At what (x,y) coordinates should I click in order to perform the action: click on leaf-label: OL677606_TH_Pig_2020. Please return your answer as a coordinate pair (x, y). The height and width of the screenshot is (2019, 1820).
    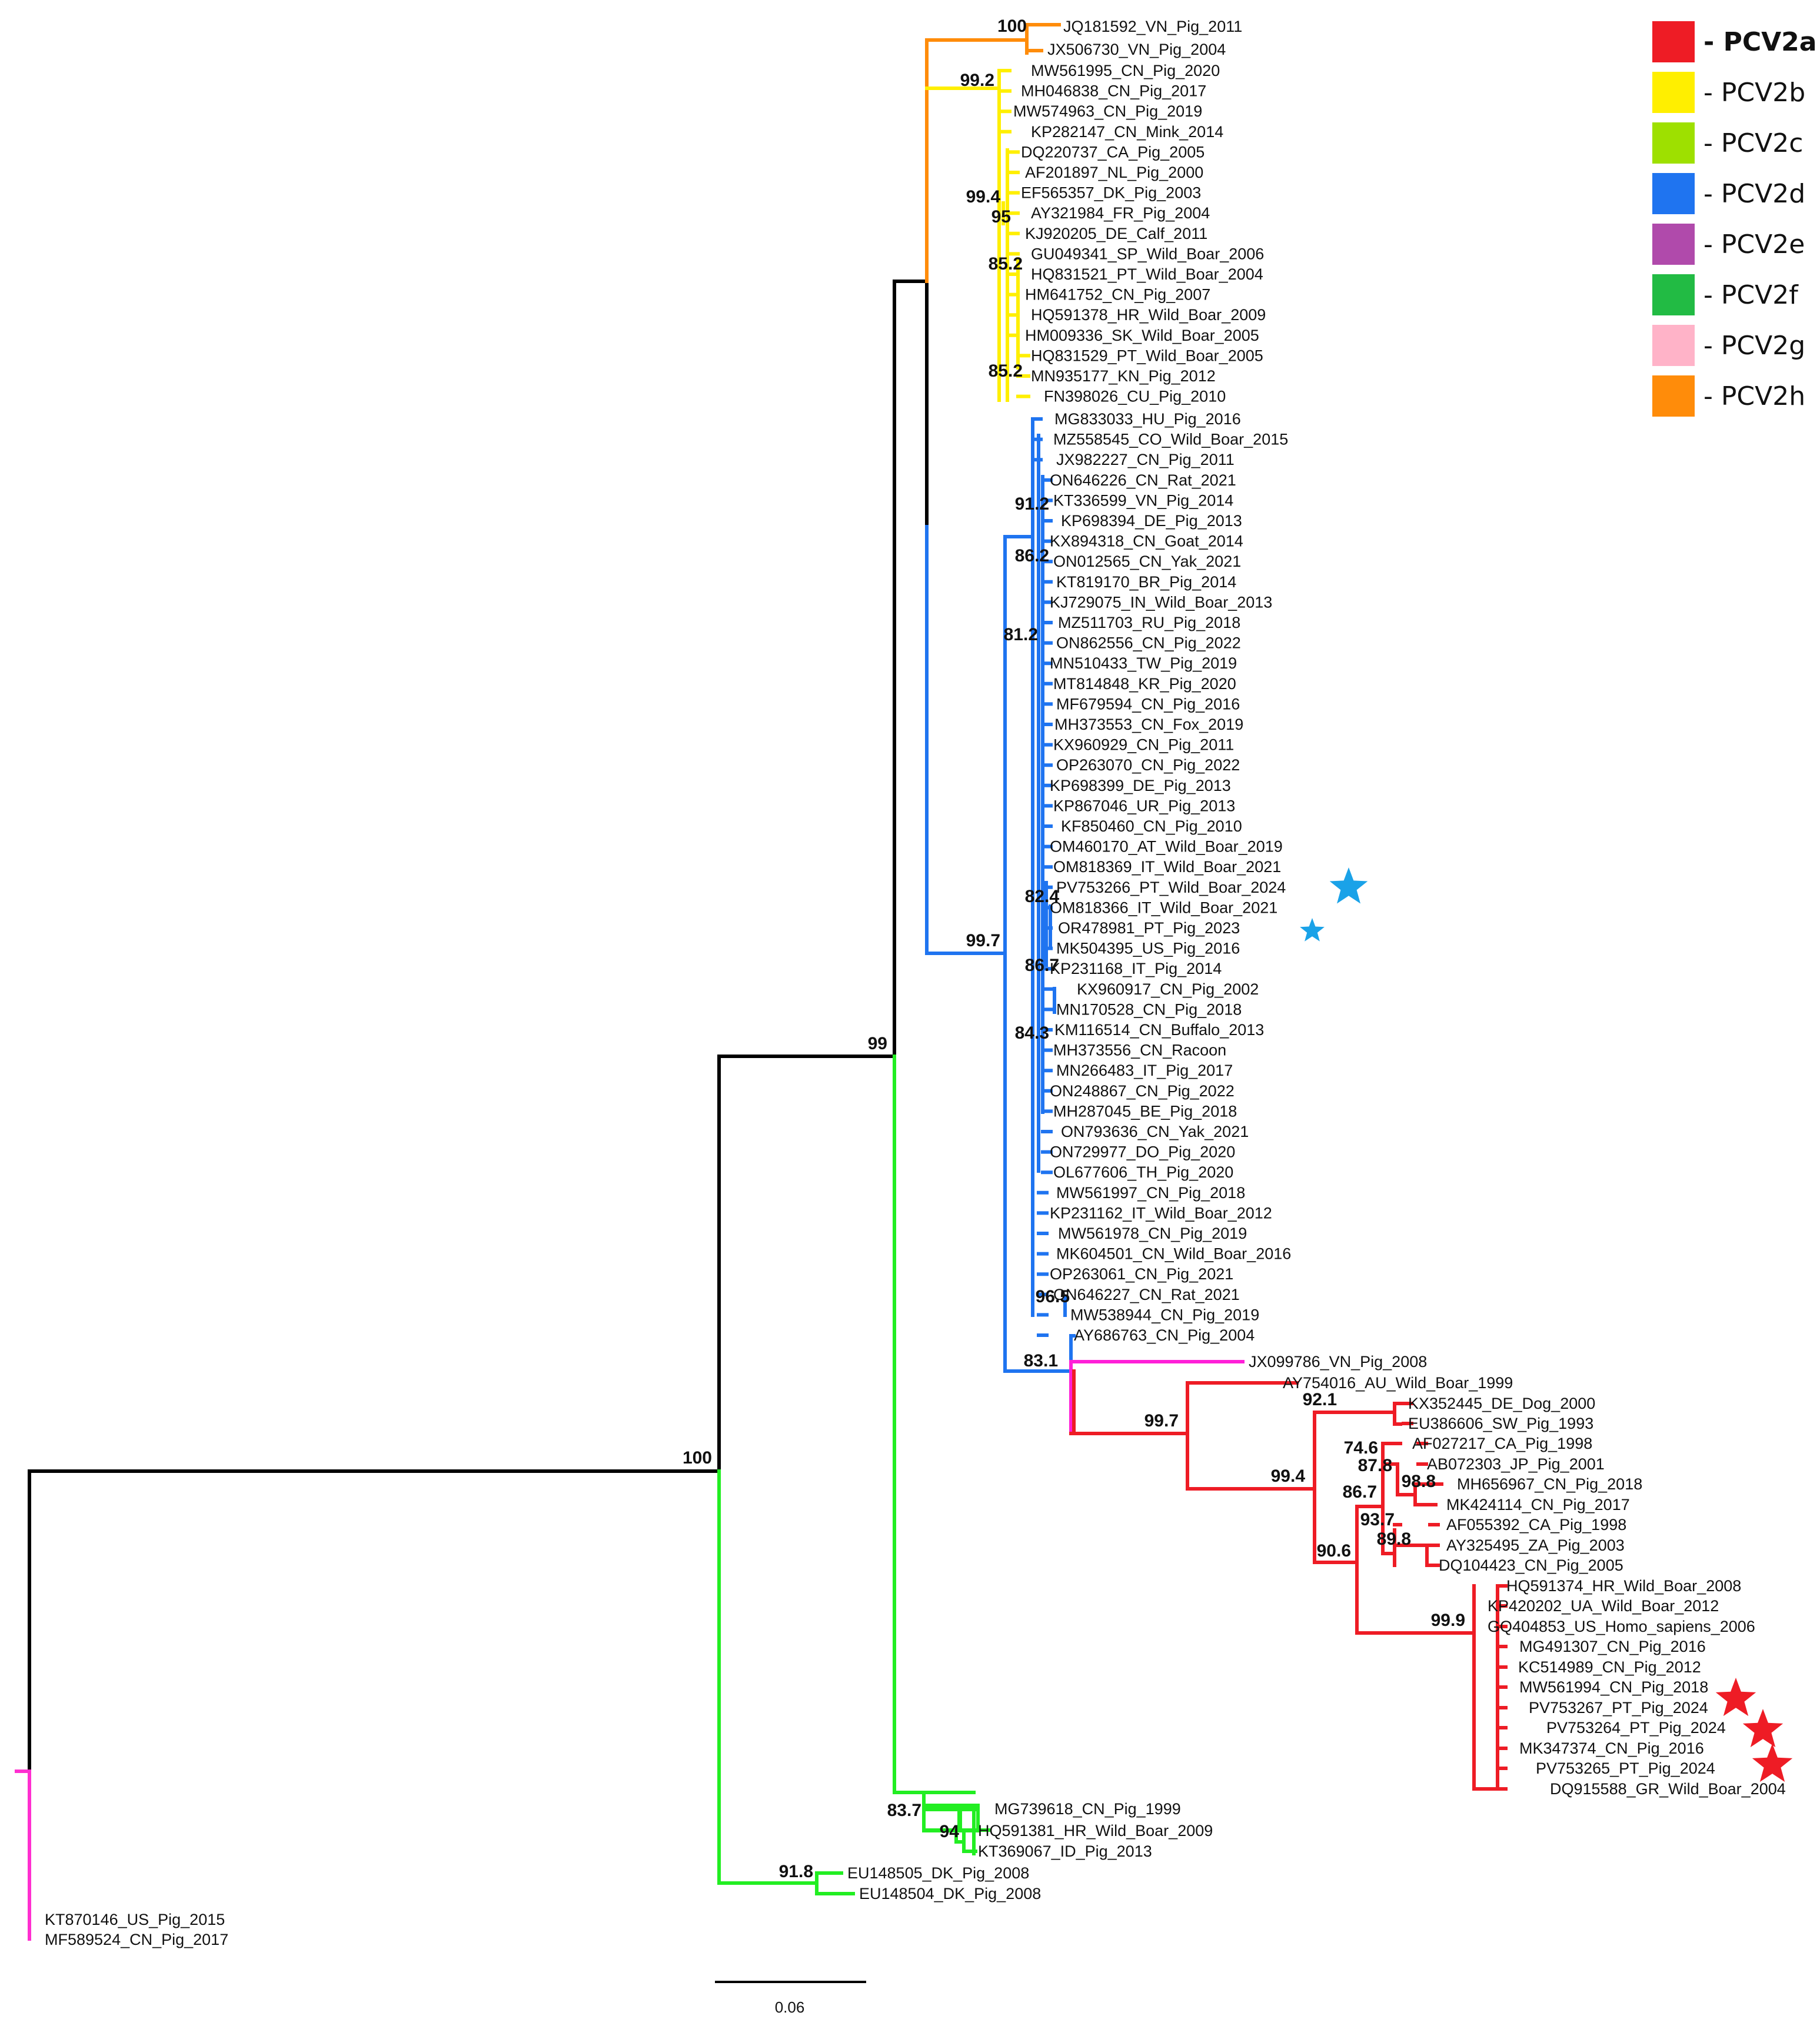
    Looking at the image, I should click on (1143, 1172).